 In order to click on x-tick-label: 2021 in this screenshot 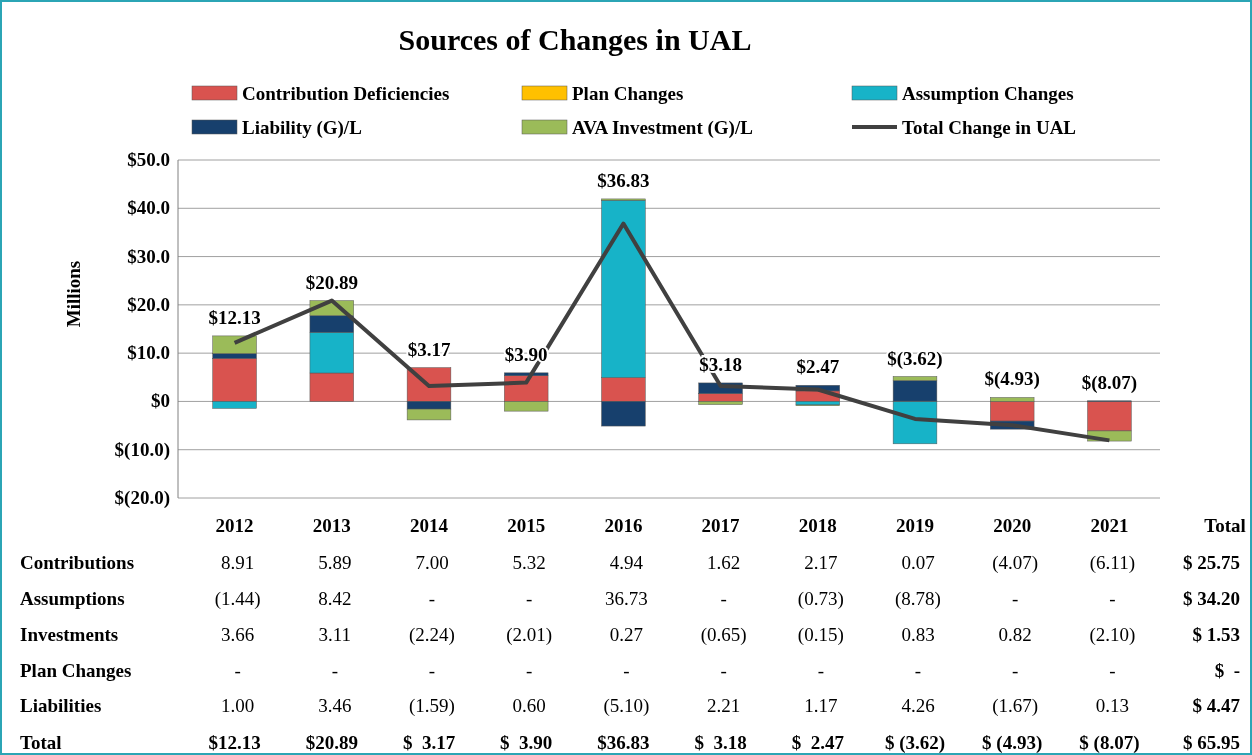, I will do `click(1109, 525)`.